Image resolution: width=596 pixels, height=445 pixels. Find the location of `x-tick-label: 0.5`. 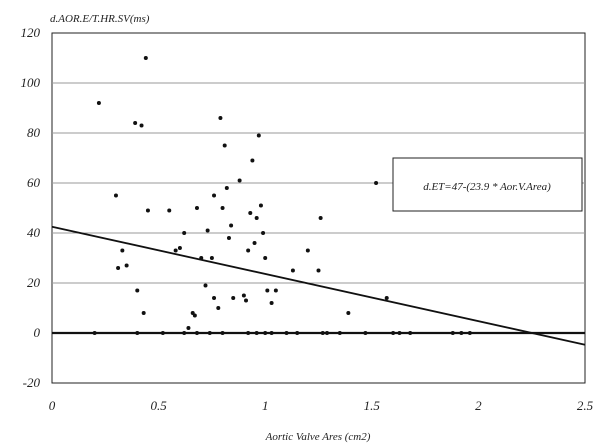

x-tick-label: 0.5 is located at coordinates (158, 405).